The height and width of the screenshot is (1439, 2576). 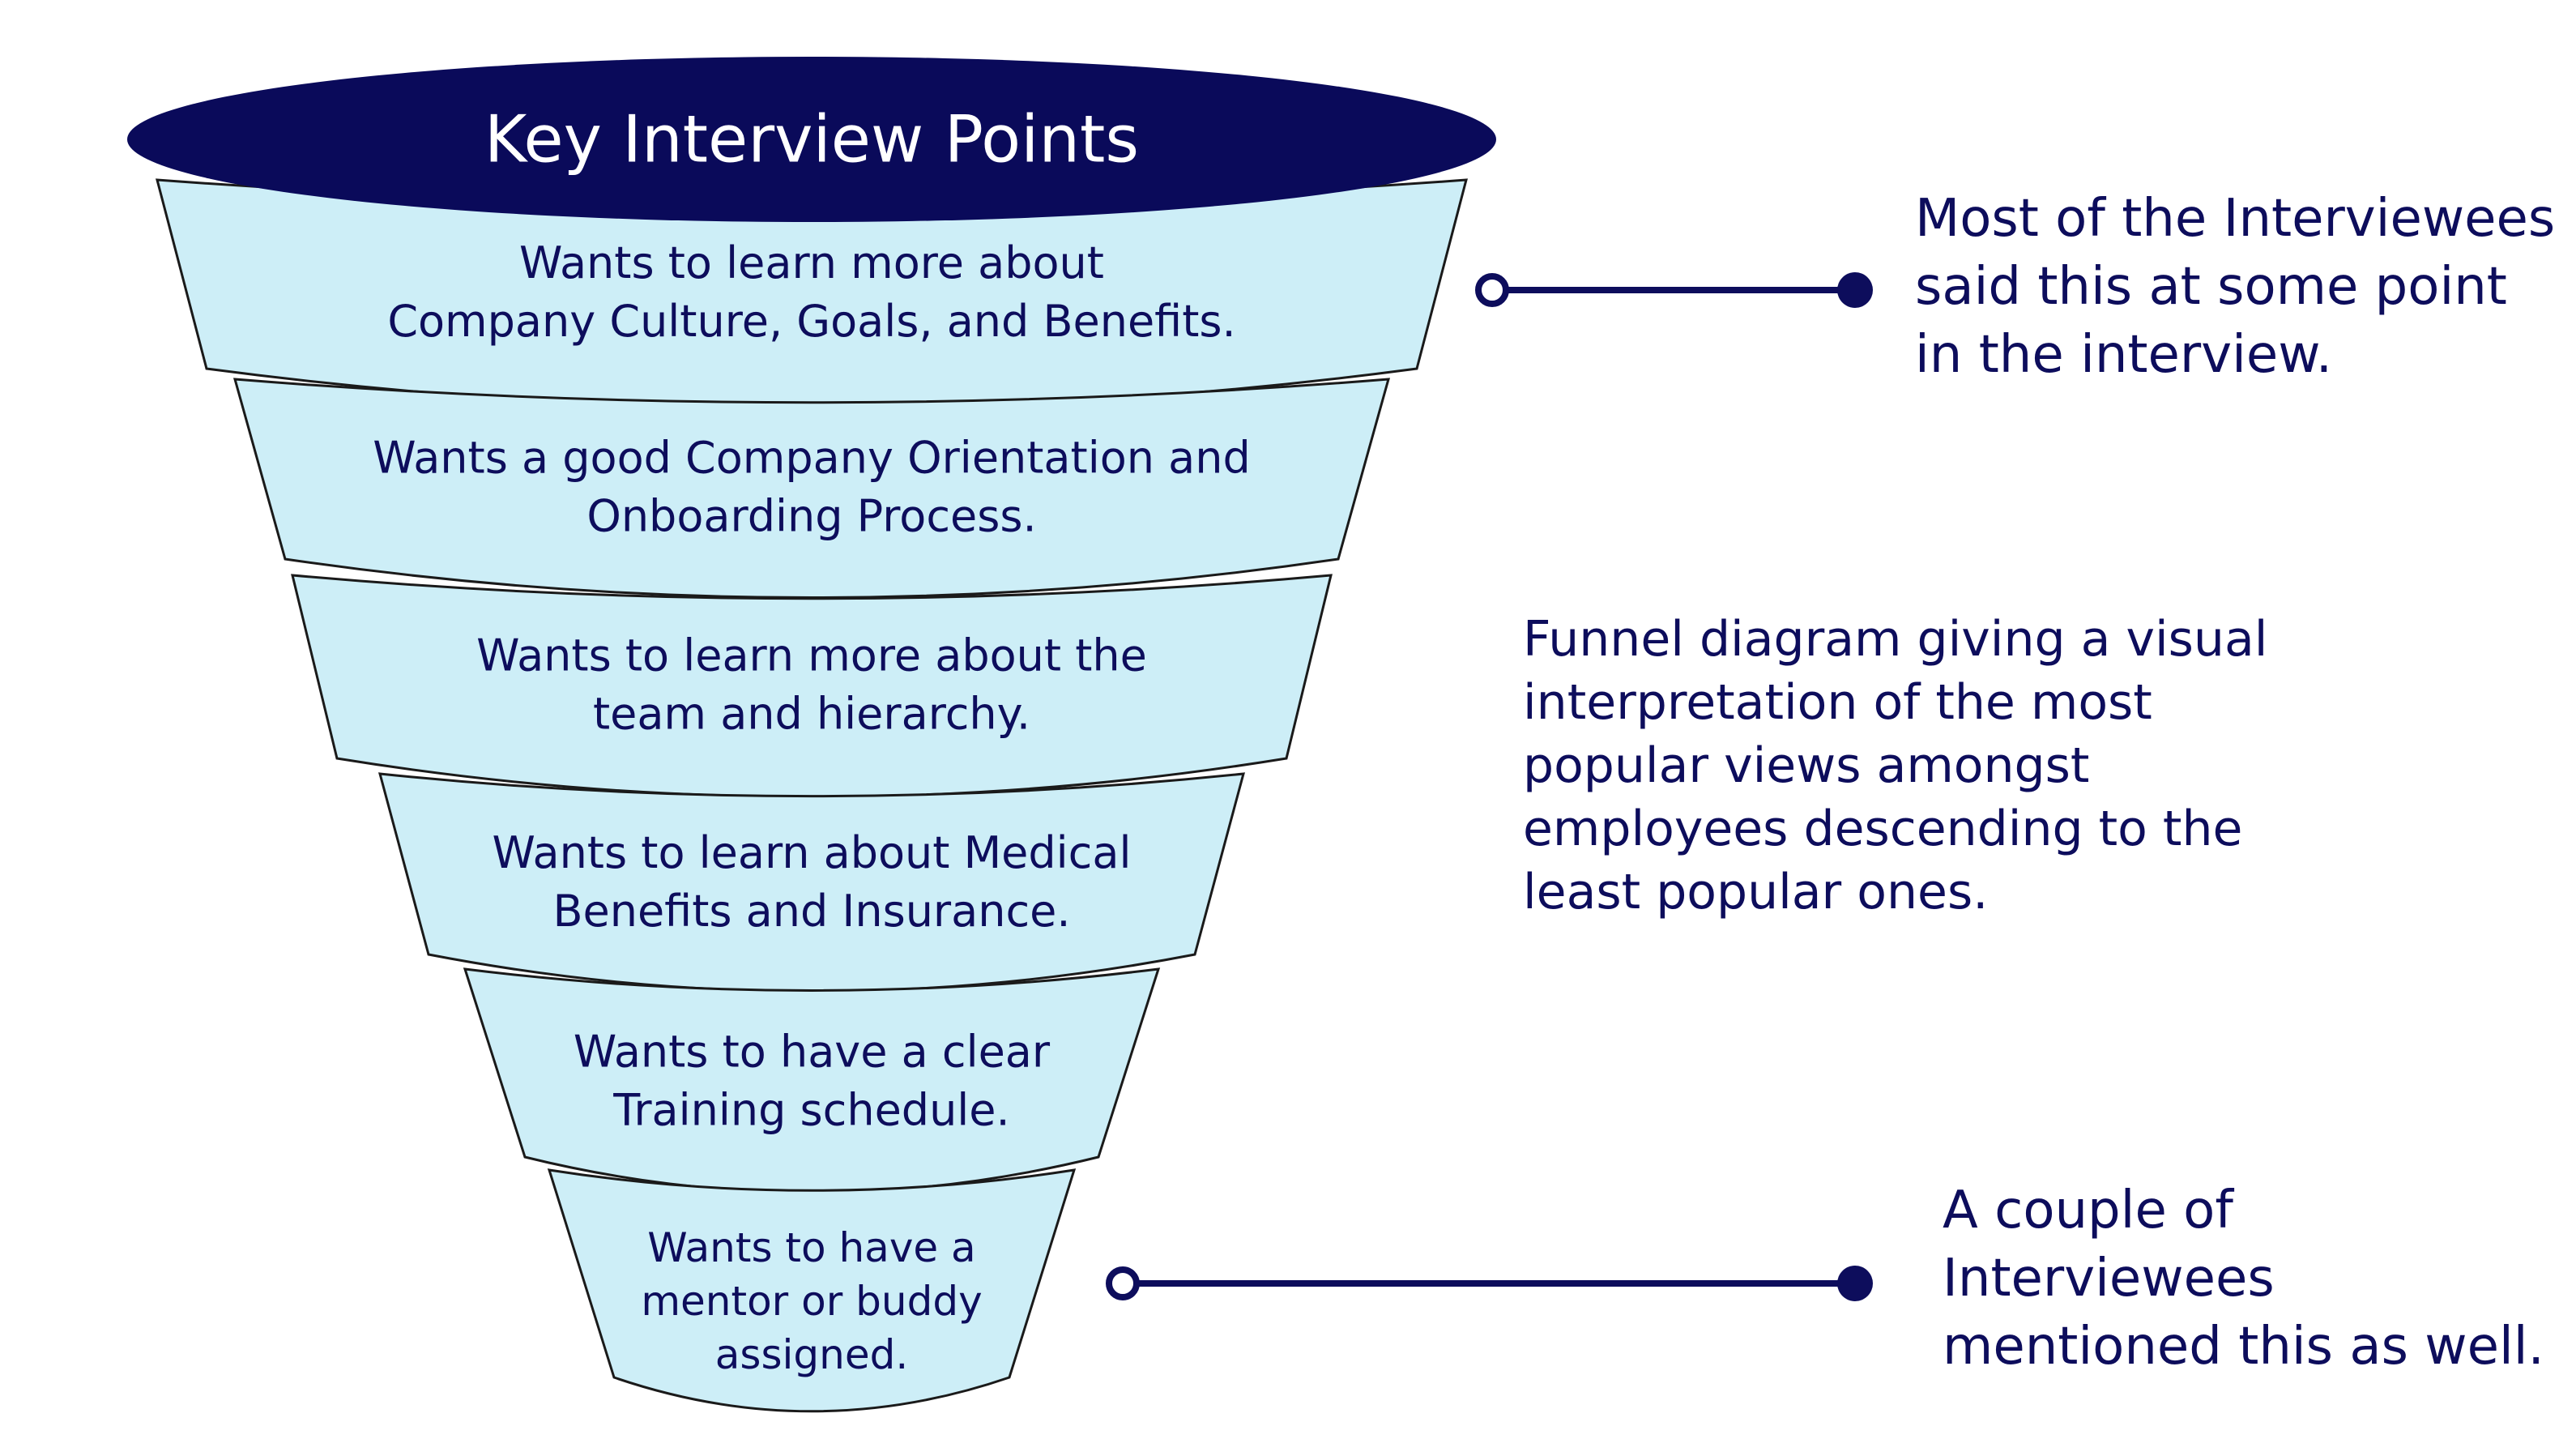 I want to click on funnel-tier-text: Training schedule., so click(x=811, y=1110).